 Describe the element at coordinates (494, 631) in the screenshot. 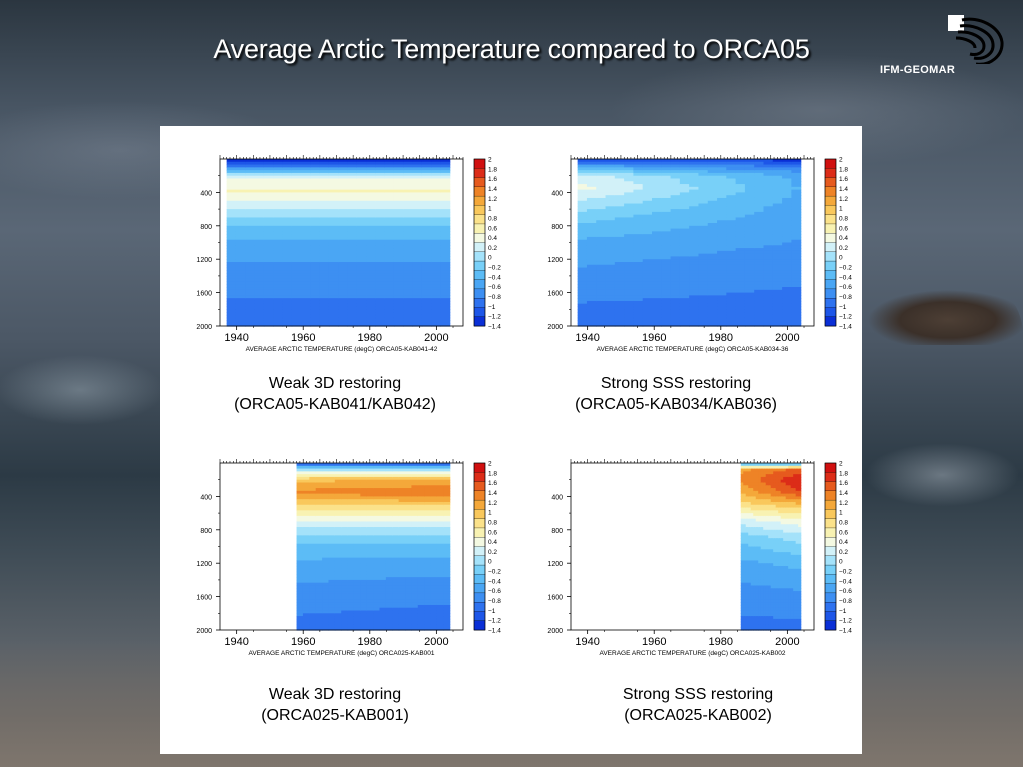

I see `colorbar-label: −1.4` at that location.